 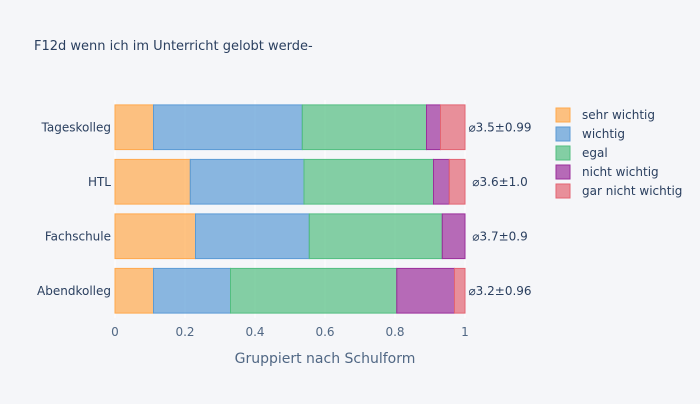 I want to click on legend-label: nicht wichtig, so click(x=620, y=172).